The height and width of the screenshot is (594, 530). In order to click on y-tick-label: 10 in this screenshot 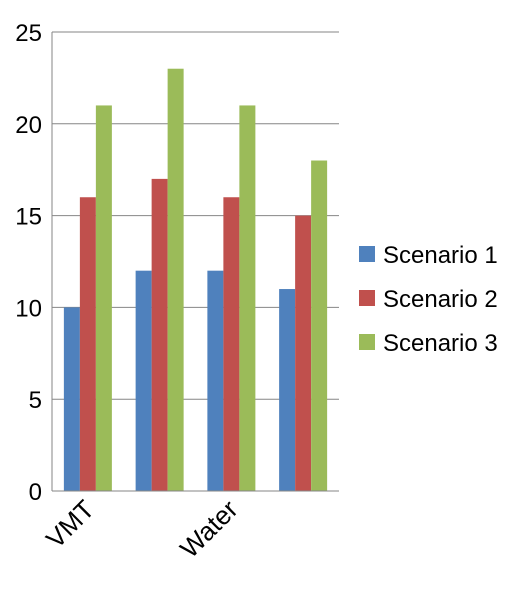, I will do `click(28, 308)`.